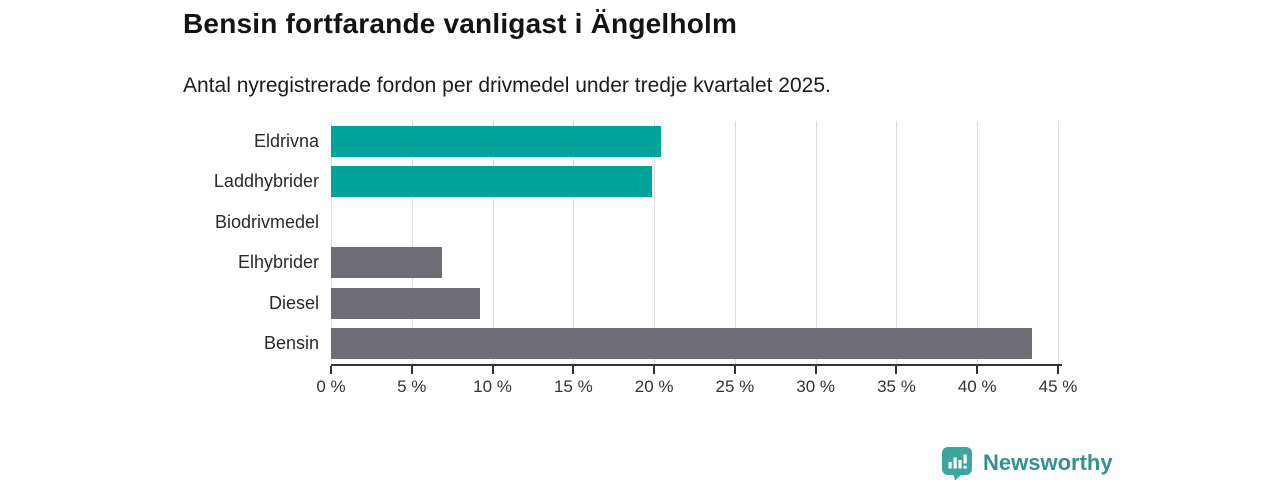 This screenshot has width=1280, height=480. I want to click on chart-title: Bensin fortfarande vanligast i Ängelholm, so click(460, 23).